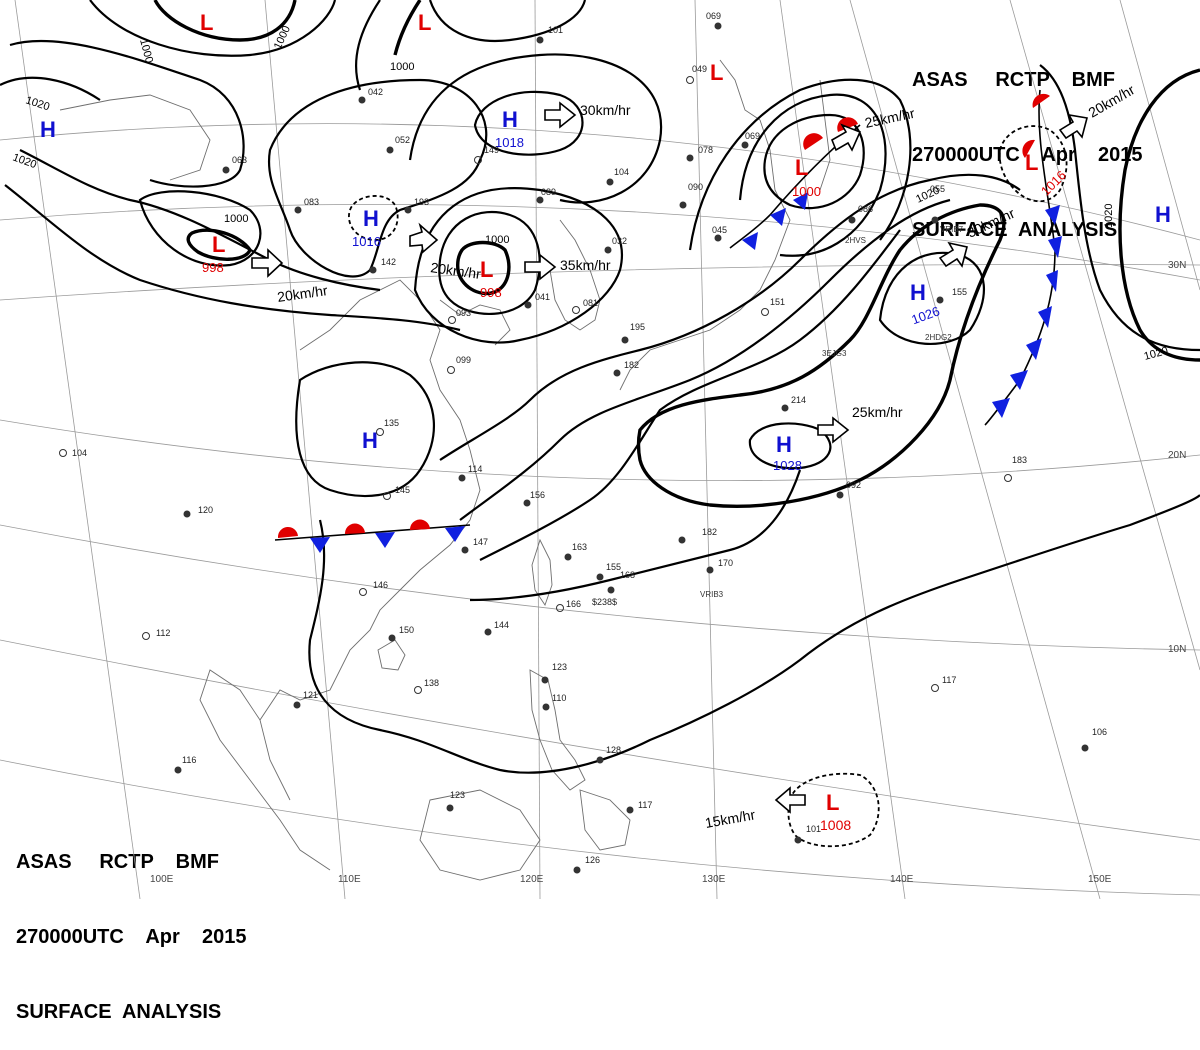 The width and height of the screenshot is (1200, 1050). Describe the element at coordinates (777, 302) in the screenshot. I see `station-value: 151` at that location.